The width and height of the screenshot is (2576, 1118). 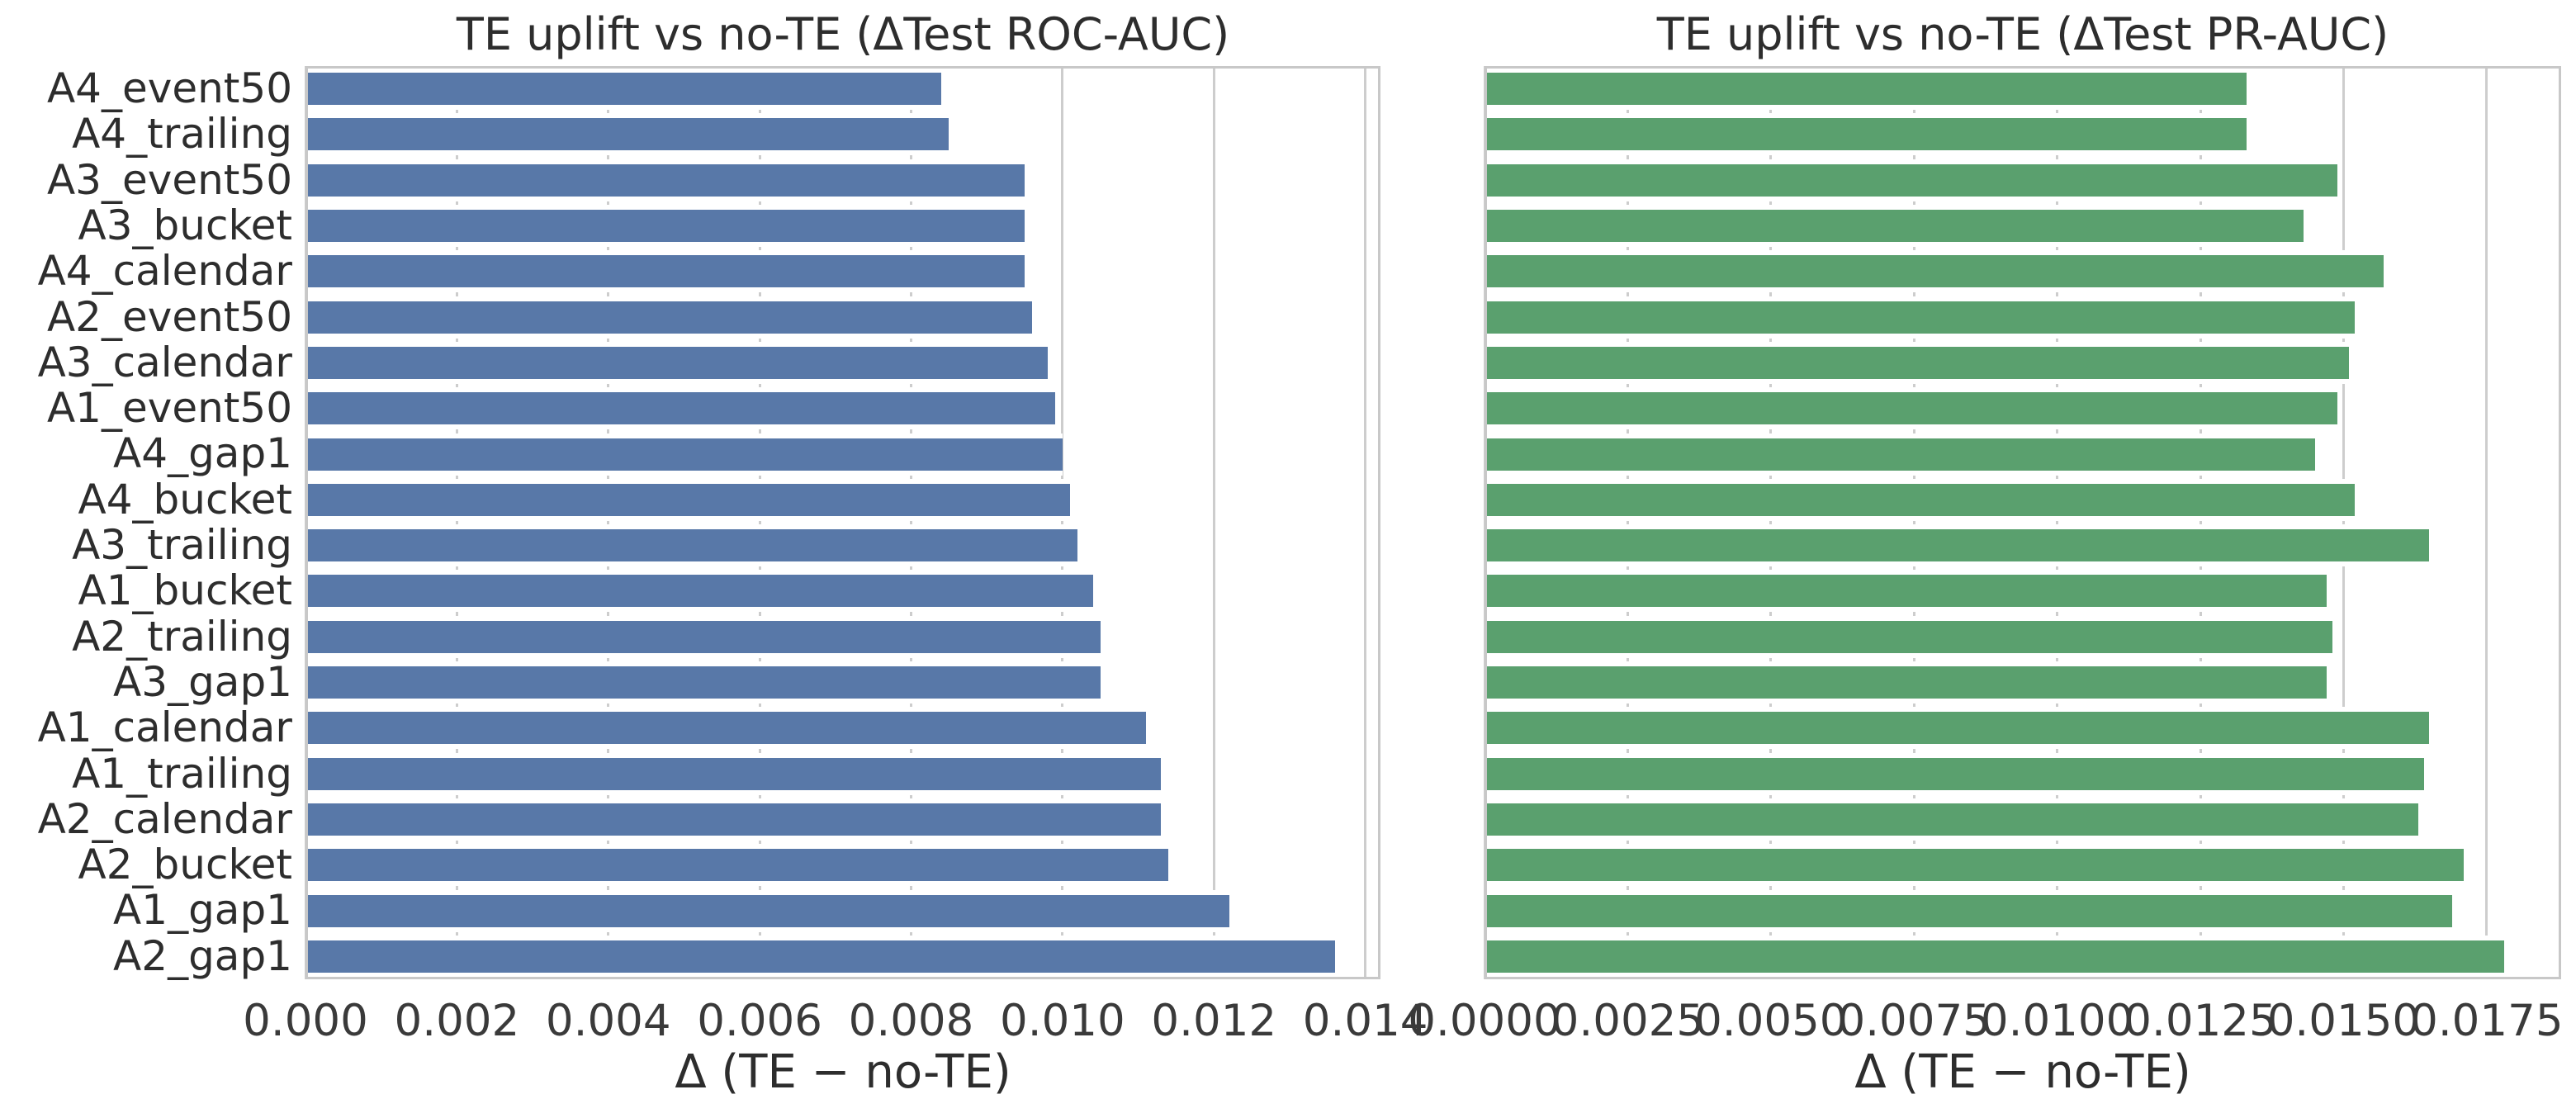 What do you see at coordinates (759, 1021) in the screenshot?
I see `x-tick-label: 0.006` at bounding box center [759, 1021].